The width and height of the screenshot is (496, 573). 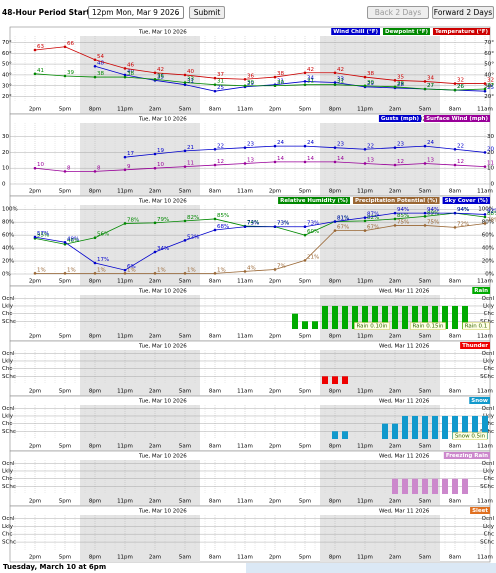 What do you see at coordinates (404, 292) in the screenshot?
I see `date-label: Wed, Mar 11 2026` at bounding box center [404, 292].